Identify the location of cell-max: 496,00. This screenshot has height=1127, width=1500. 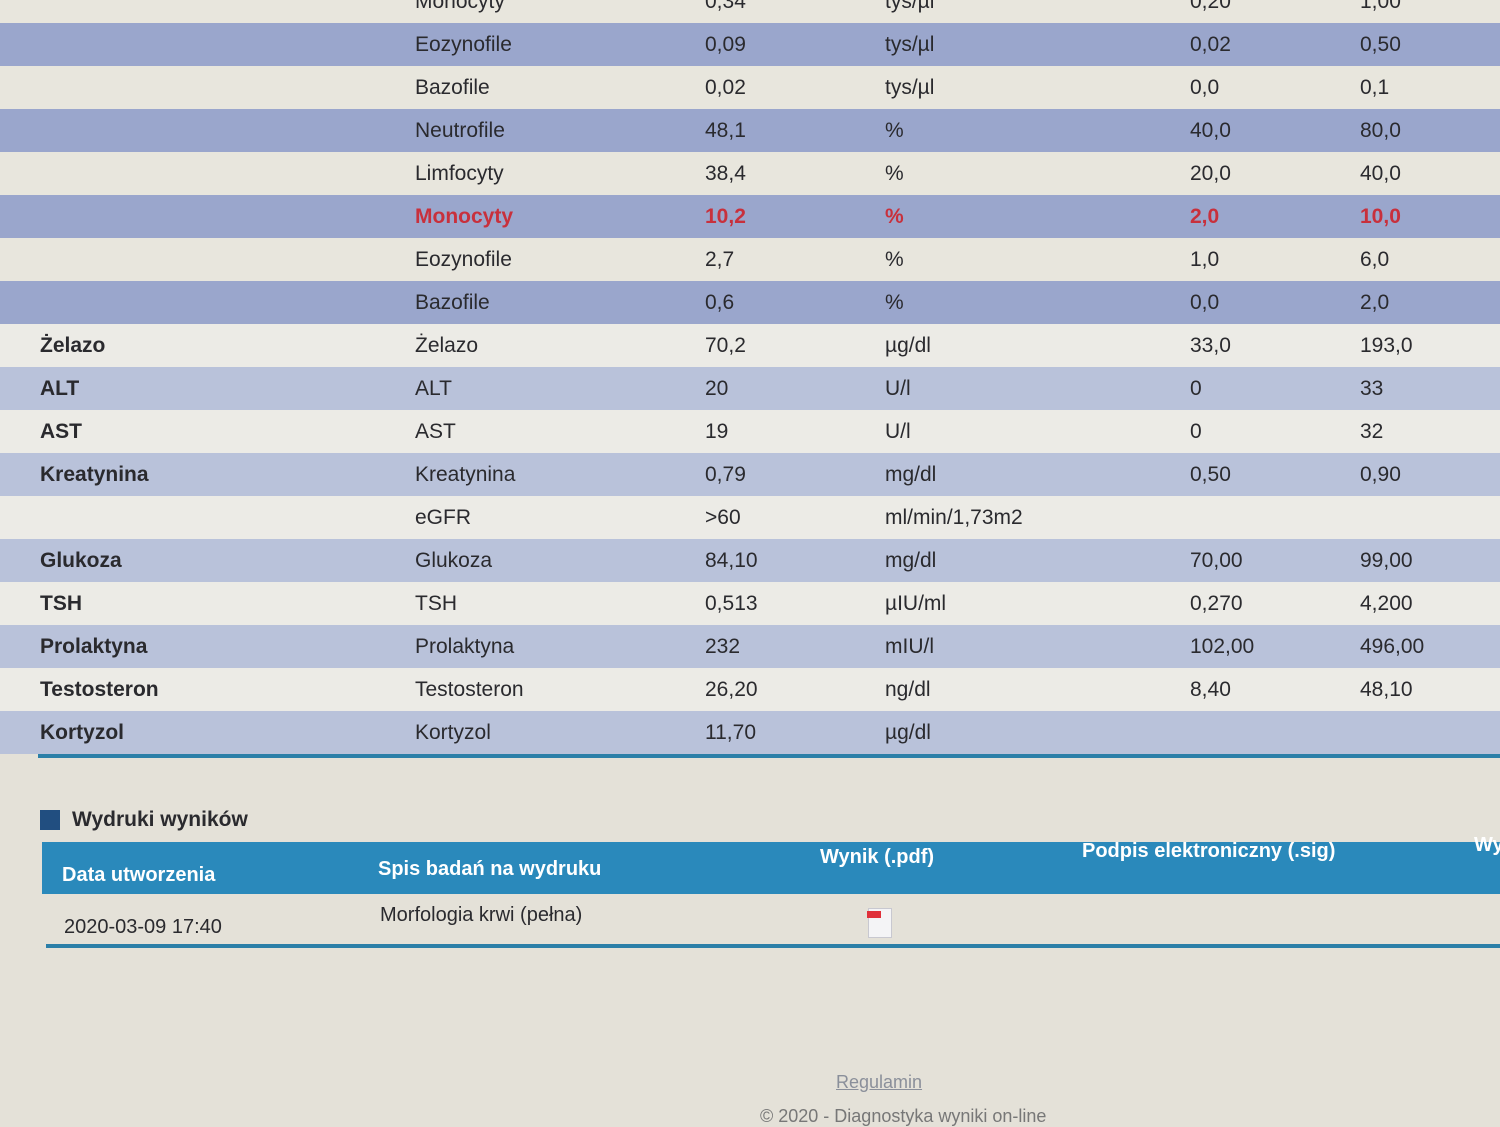
(1392, 646).